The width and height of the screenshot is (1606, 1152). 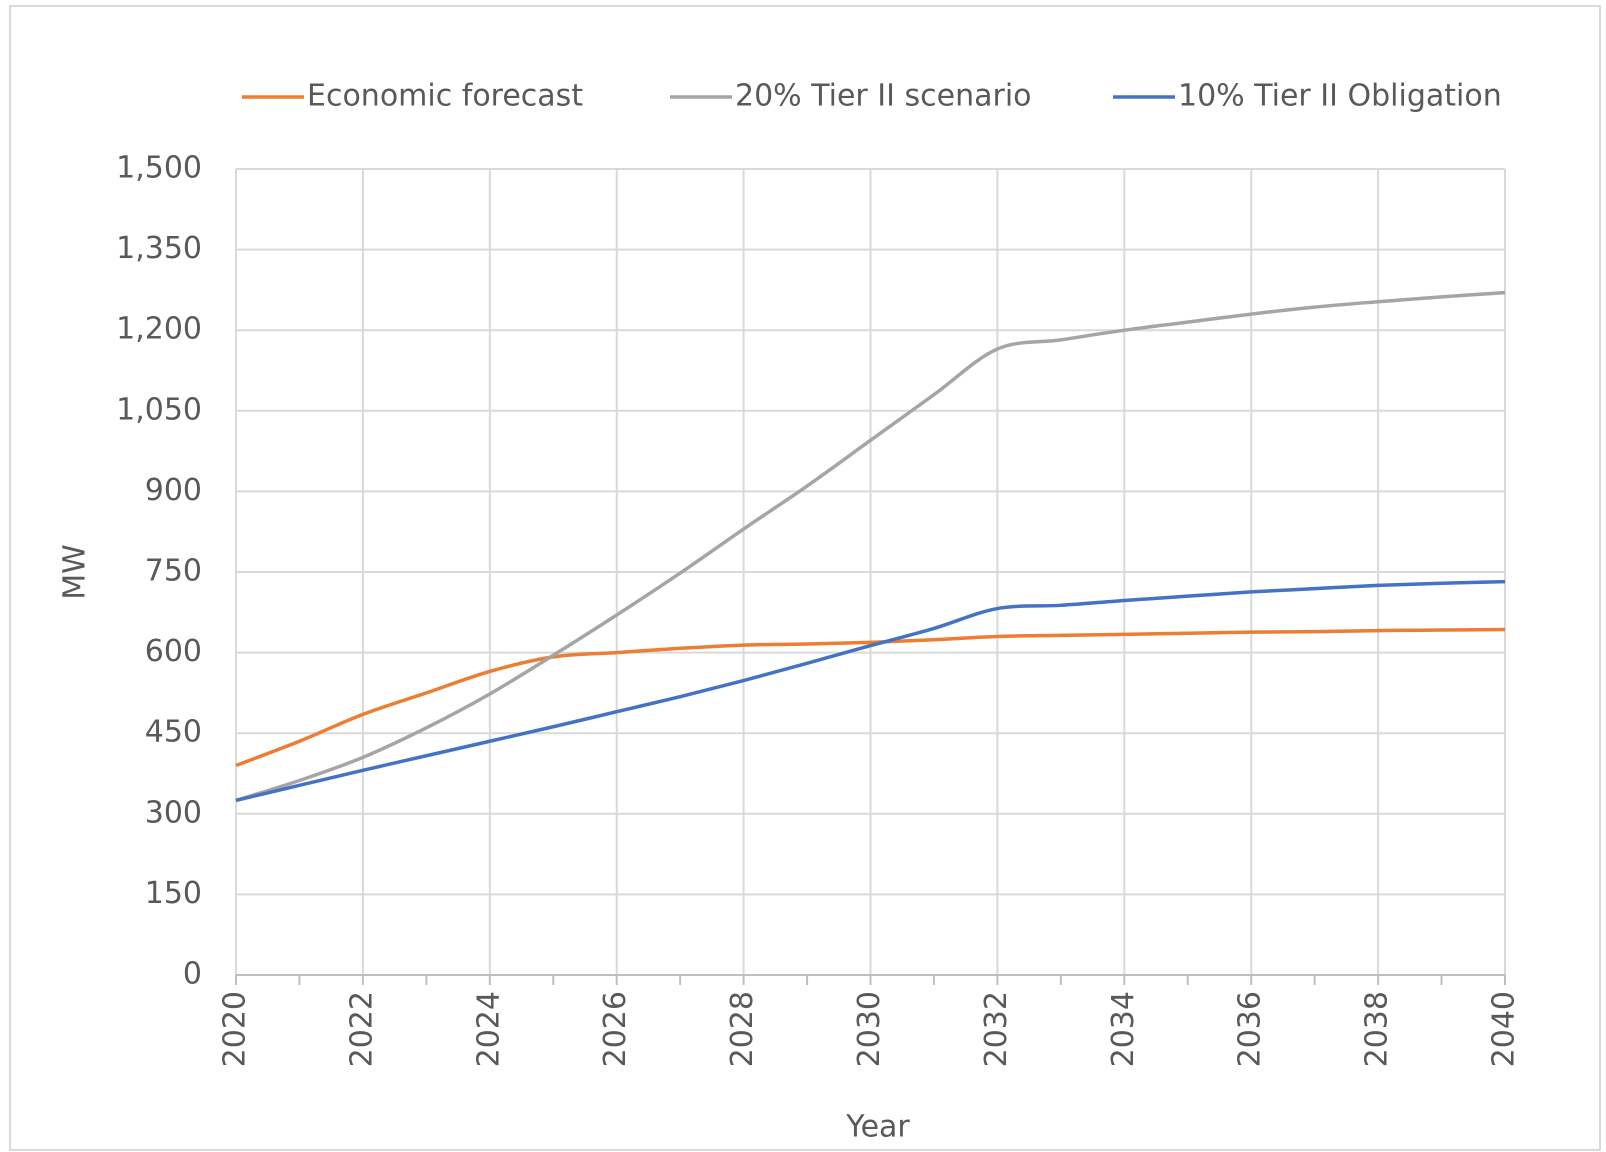 What do you see at coordinates (235, 1029) in the screenshot?
I see `x-tick-label: 2020` at bounding box center [235, 1029].